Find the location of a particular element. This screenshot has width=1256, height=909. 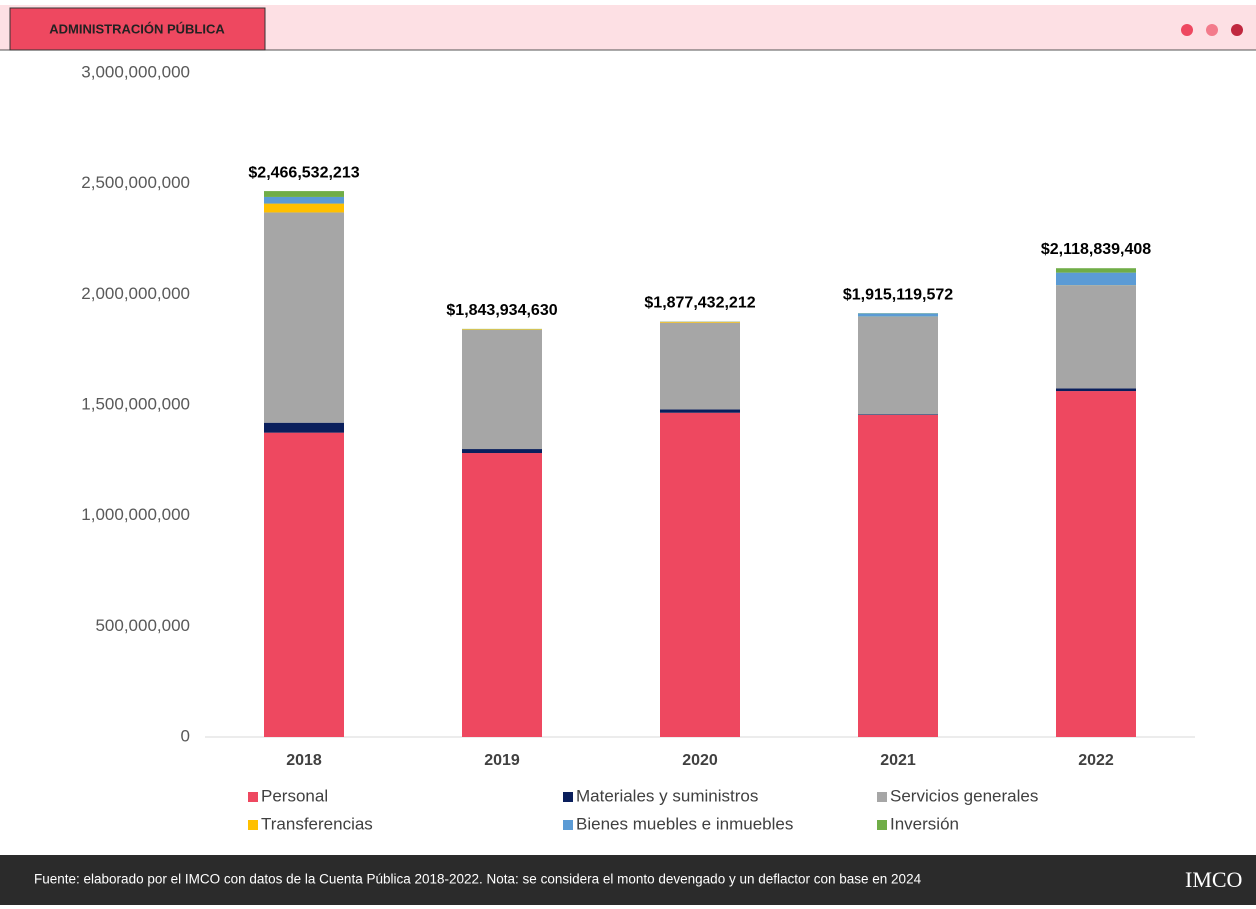

header-title: ADMINISTRACIÓN PÚBLICA is located at coordinates (137, 28).